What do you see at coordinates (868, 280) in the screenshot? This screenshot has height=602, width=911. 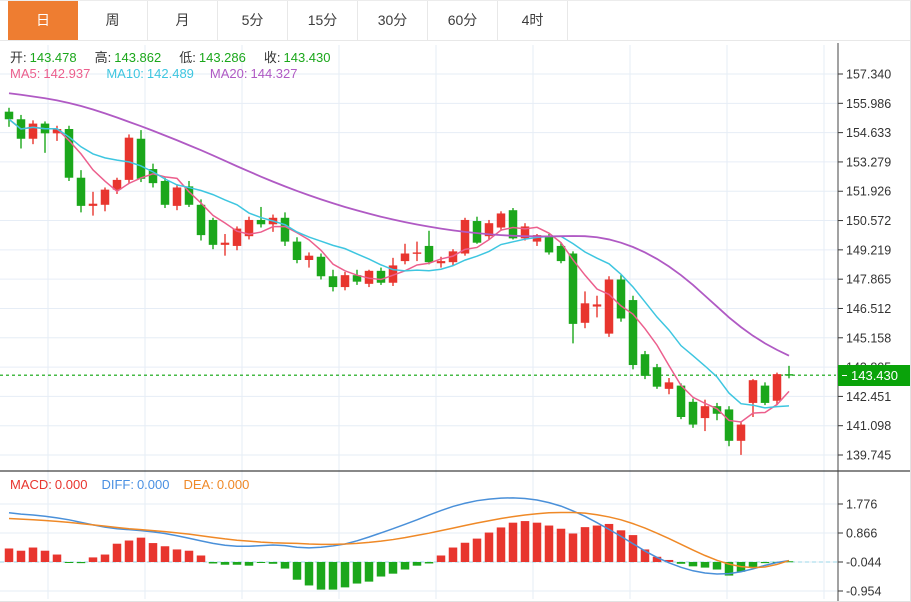 I see `price-axis-tick: 147.865` at bounding box center [868, 280].